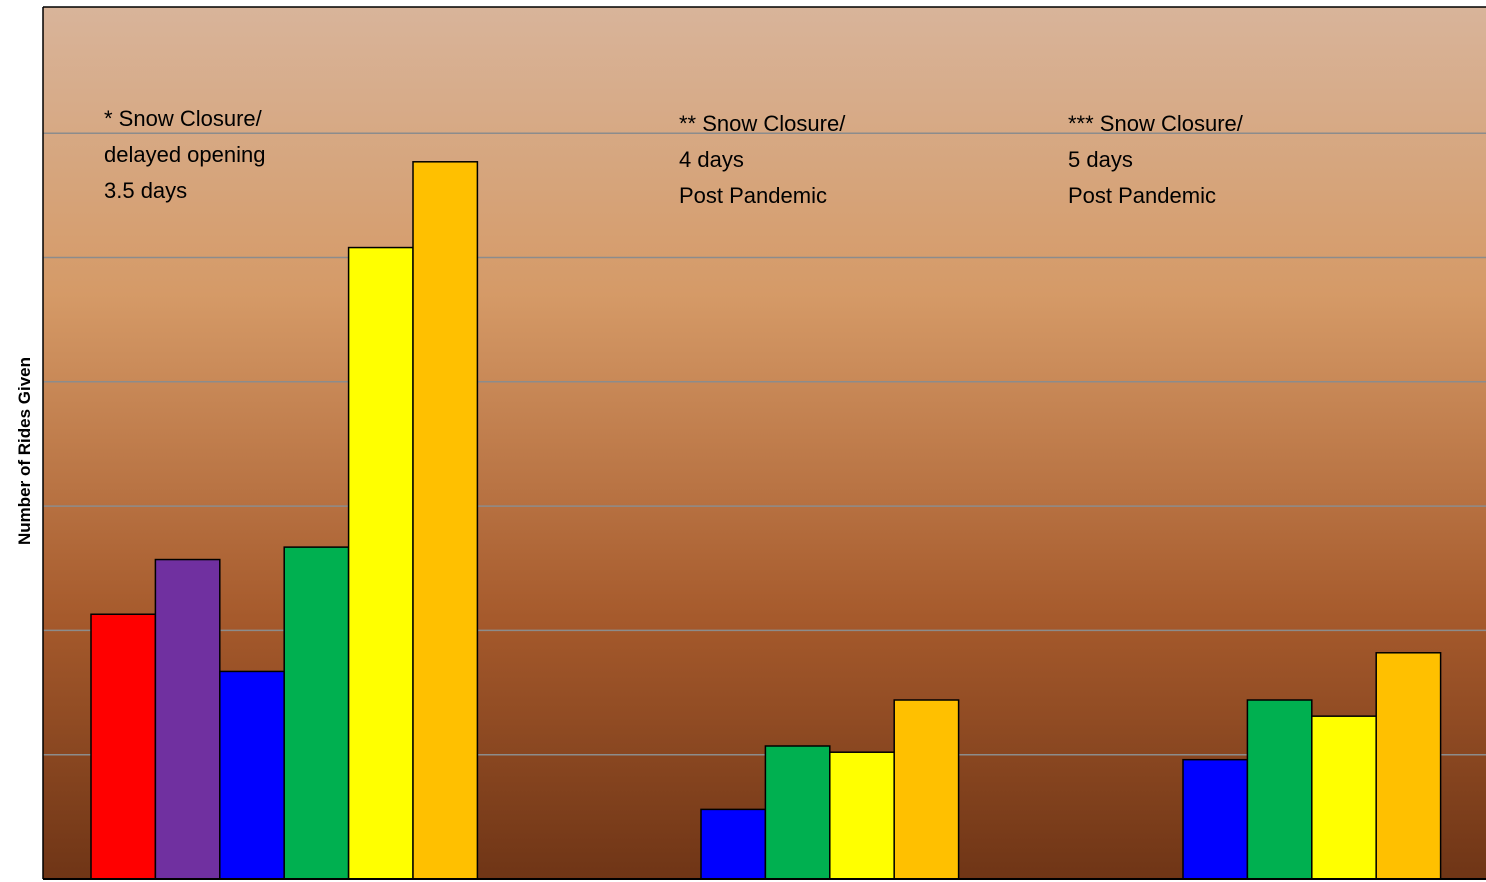 The height and width of the screenshot is (882, 1486). Describe the element at coordinates (24, 451) in the screenshot. I see `y-axis-label: Number of Rides Given` at that location.